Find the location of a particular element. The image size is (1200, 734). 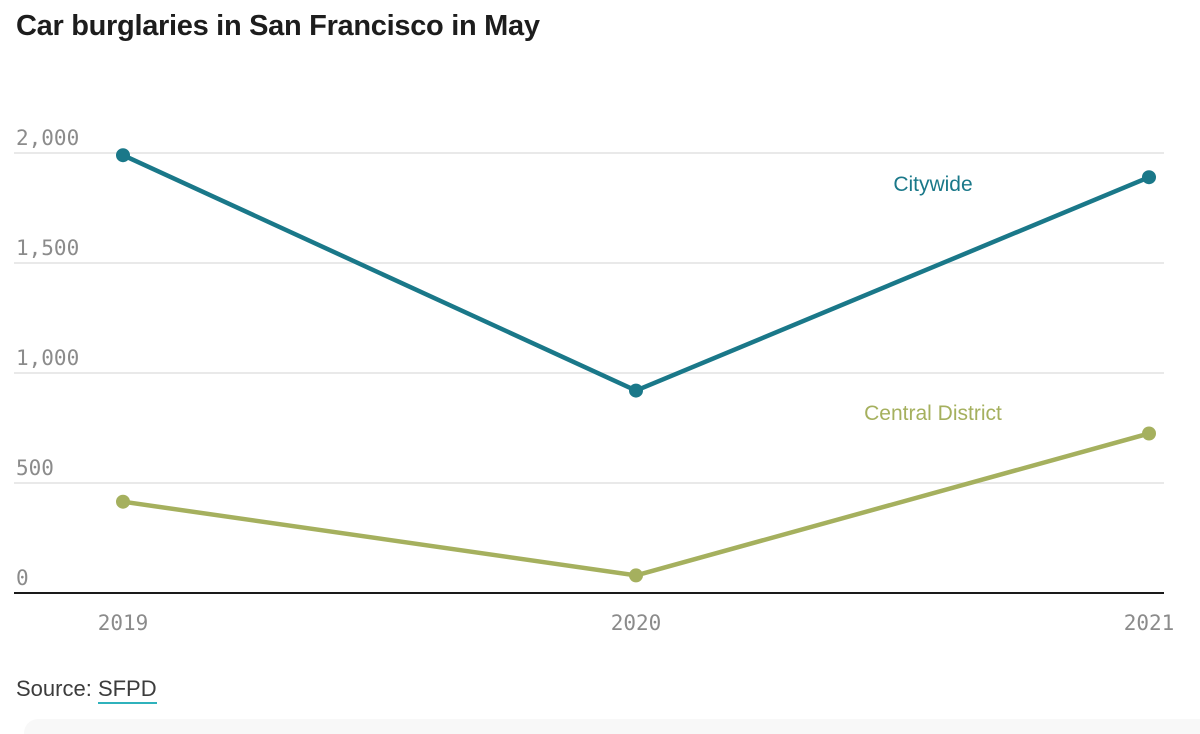

y-tick-label-500: 500 is located at coordinates (35, 468).